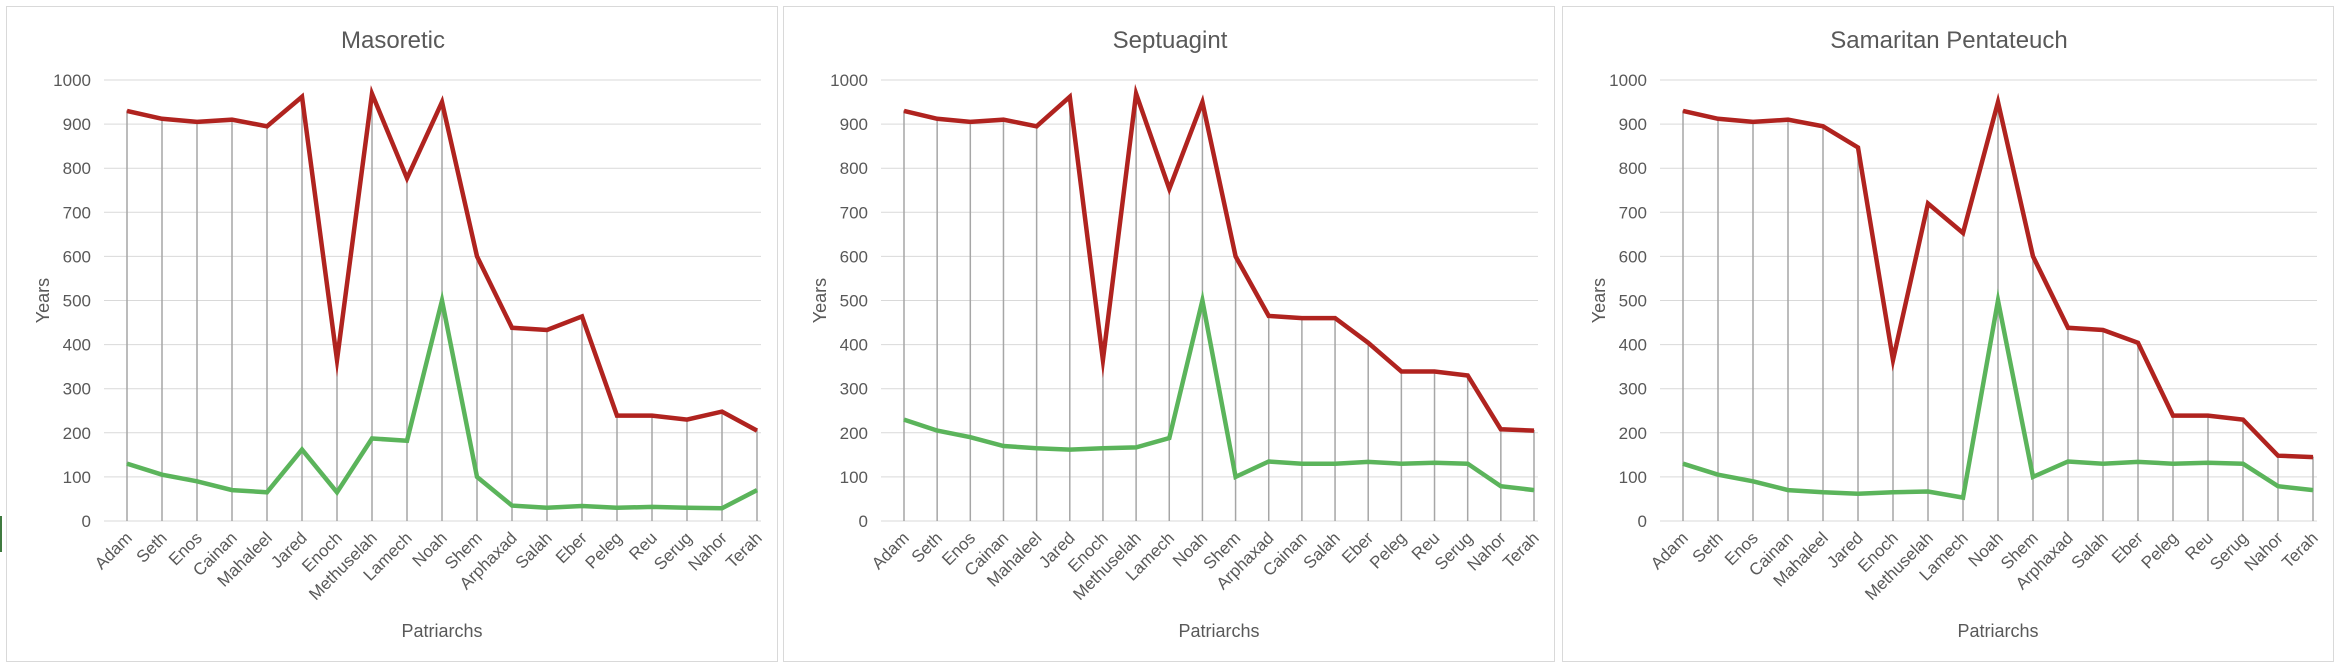 This screenshot has height=668, width=2339. Describe the element at coordinates (927, 547) in the screenshot. I see `x-tick-label: Seth` at that location.